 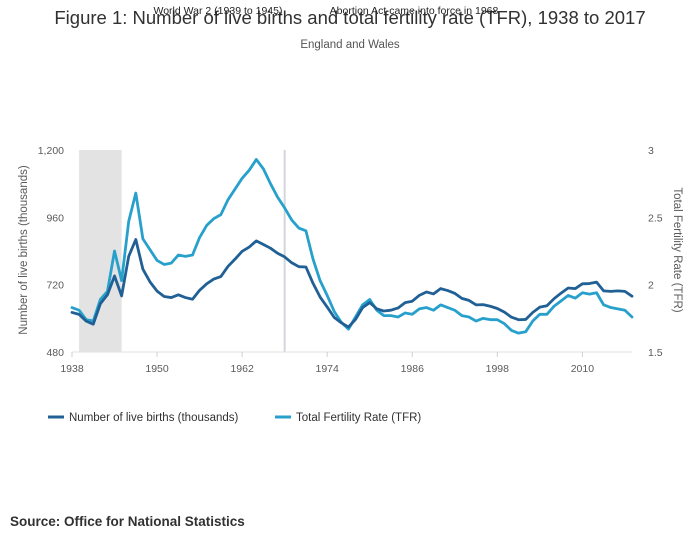 I want to click on legend-label-tfr: Total Fertility Rate (TFR), so click(x=358, y=418).